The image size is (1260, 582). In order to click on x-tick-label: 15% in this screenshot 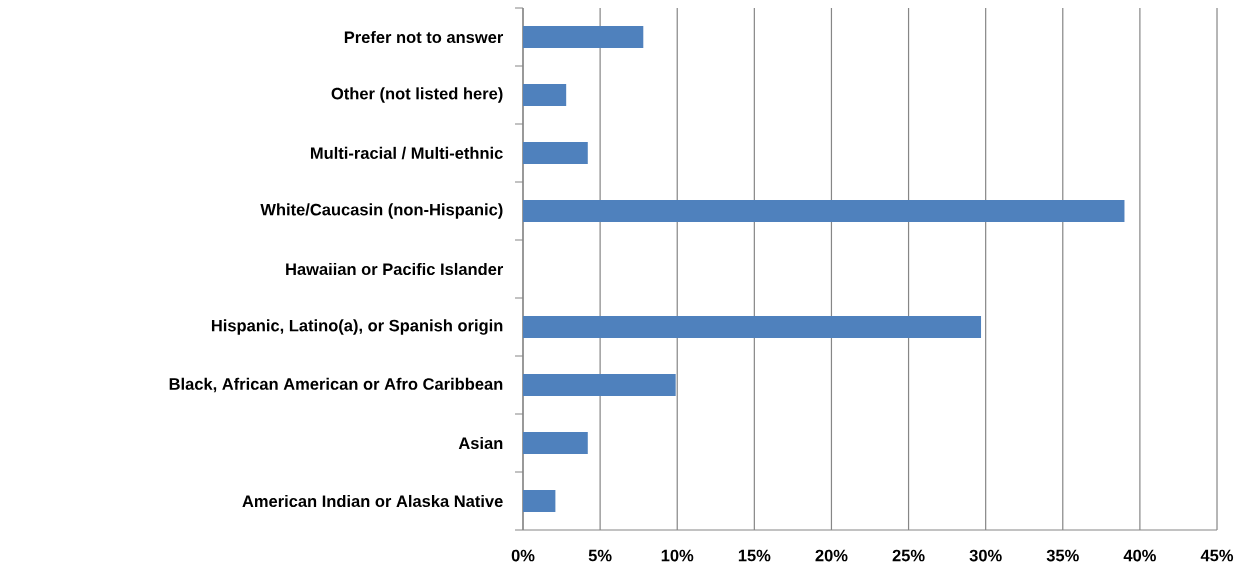, I will do `click(754, 555)`.